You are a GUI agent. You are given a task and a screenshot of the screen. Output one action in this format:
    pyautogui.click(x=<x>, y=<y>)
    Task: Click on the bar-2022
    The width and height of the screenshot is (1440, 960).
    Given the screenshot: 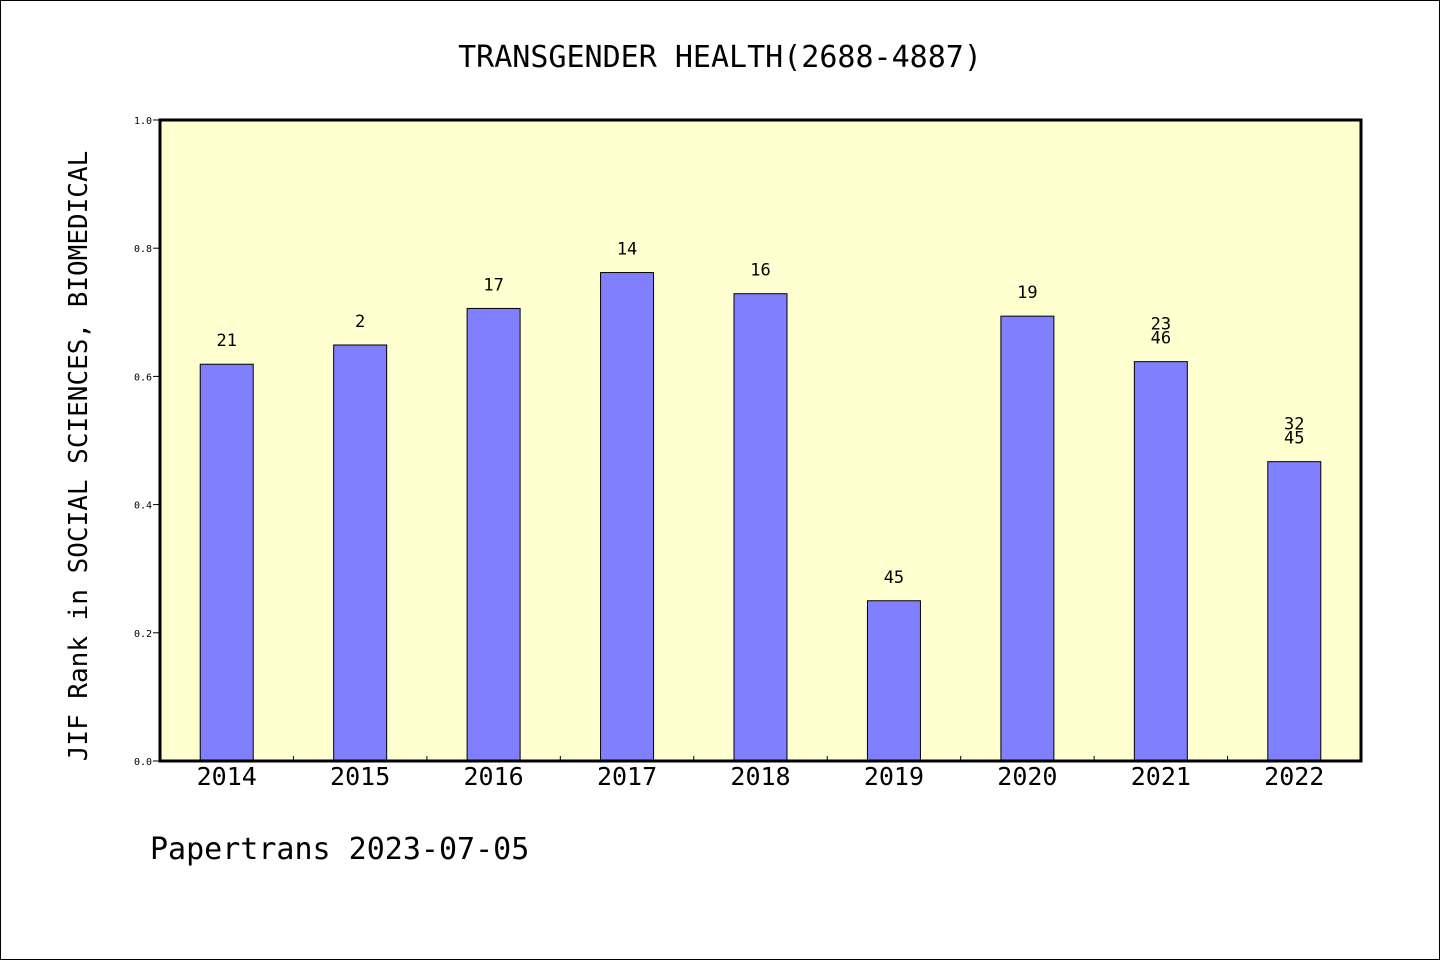 What is the action you would take?
    pyautogui.click(x=1294, y=611)
    